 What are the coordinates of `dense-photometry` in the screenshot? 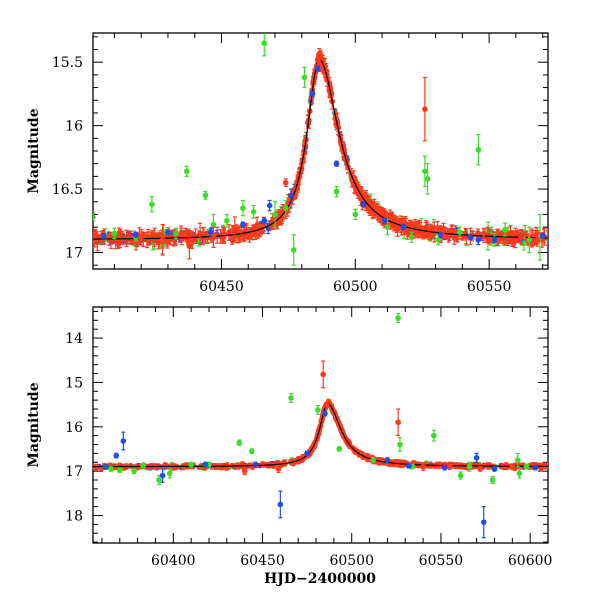 It's located at (321, 435).